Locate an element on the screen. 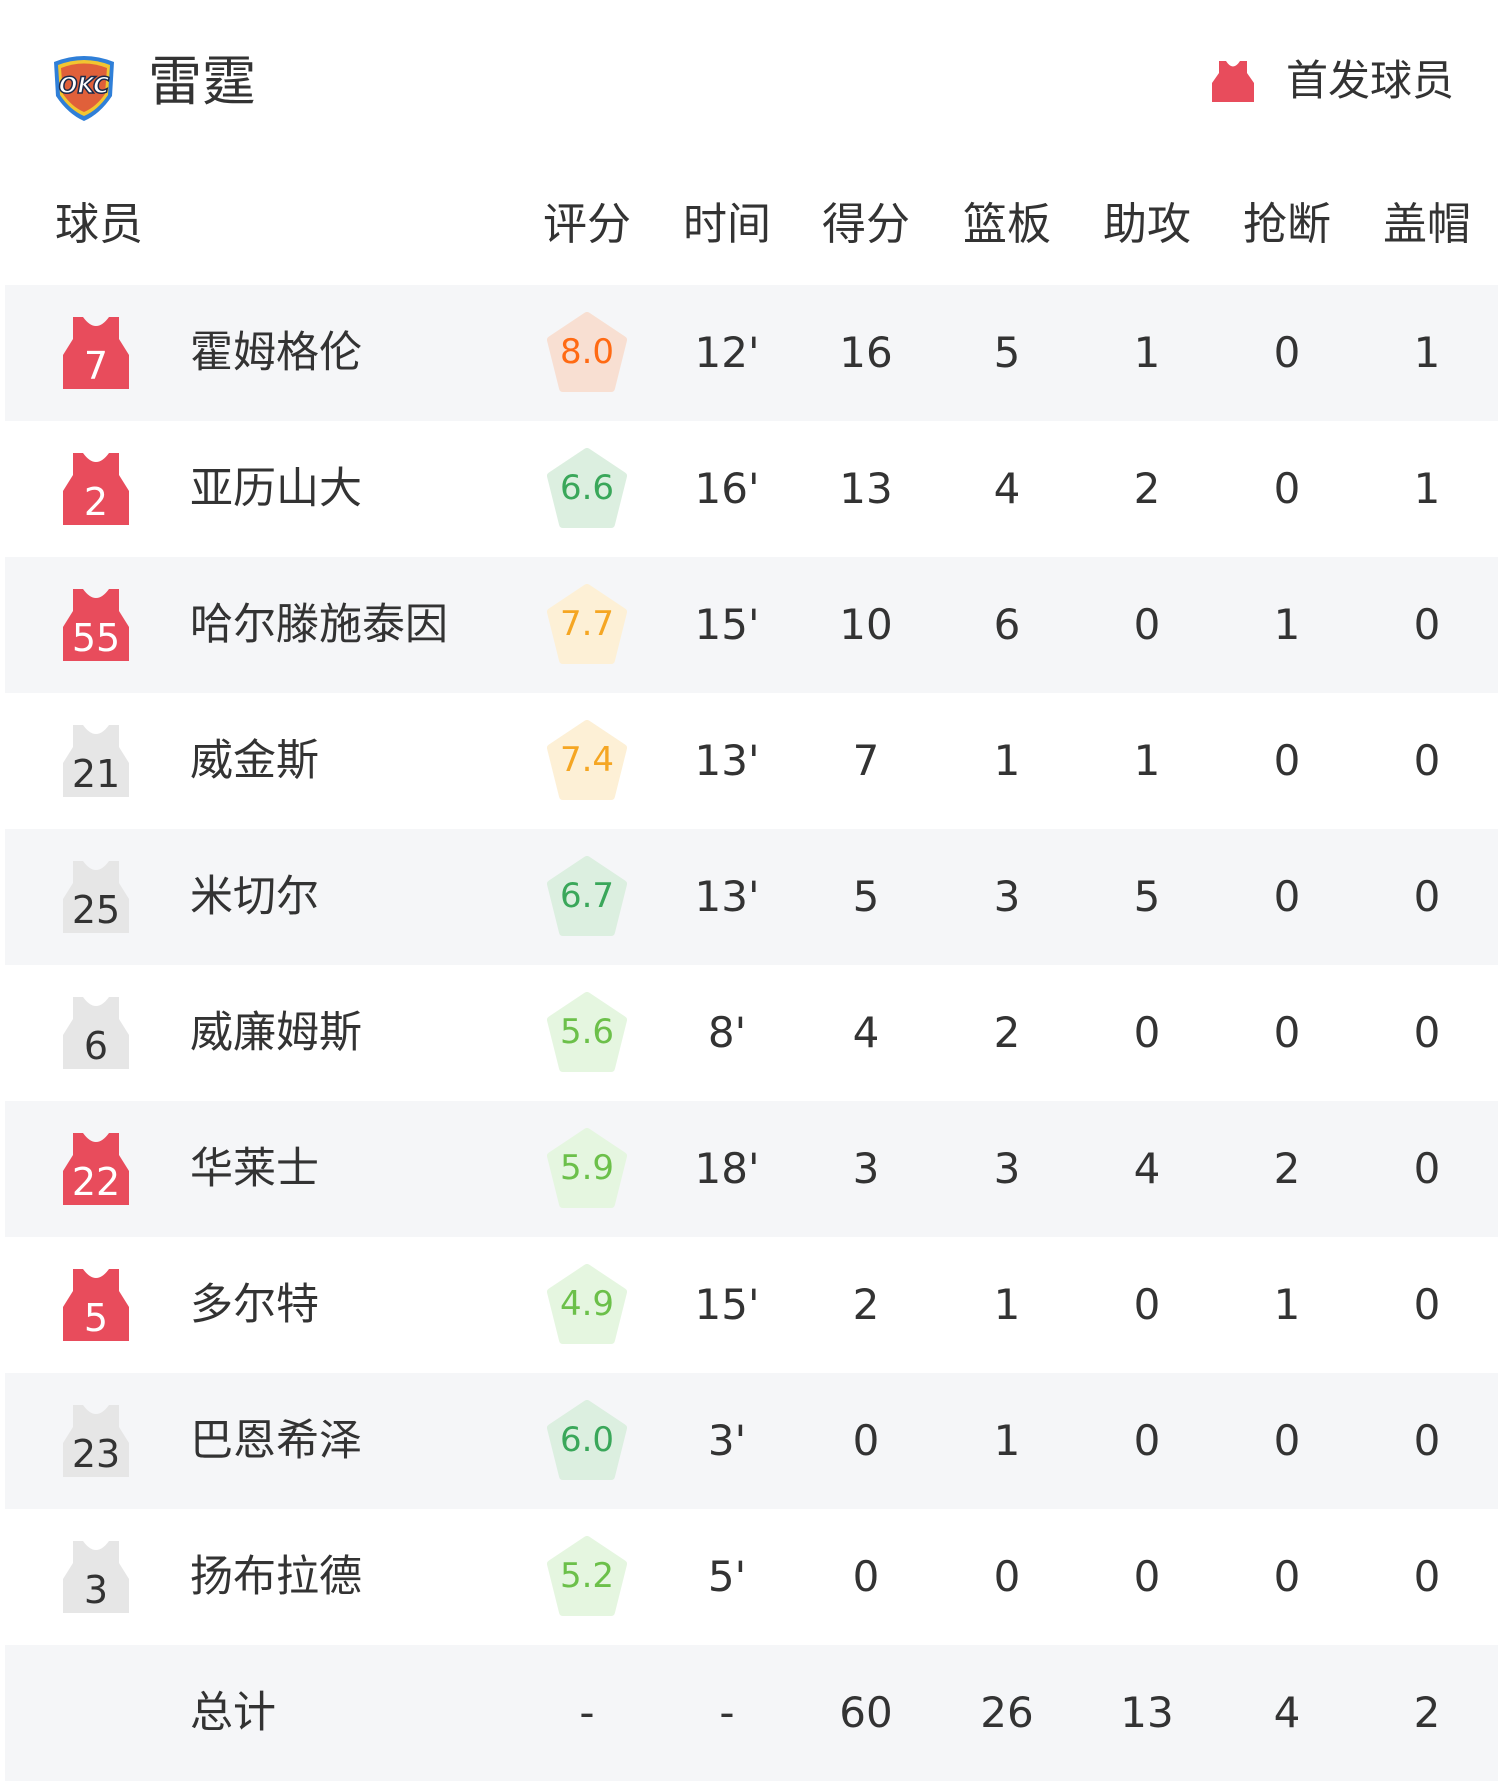 This screenshot has width=1500, height=1784. bench-jersey-icon: 25 is located at coordinates (96, 897).